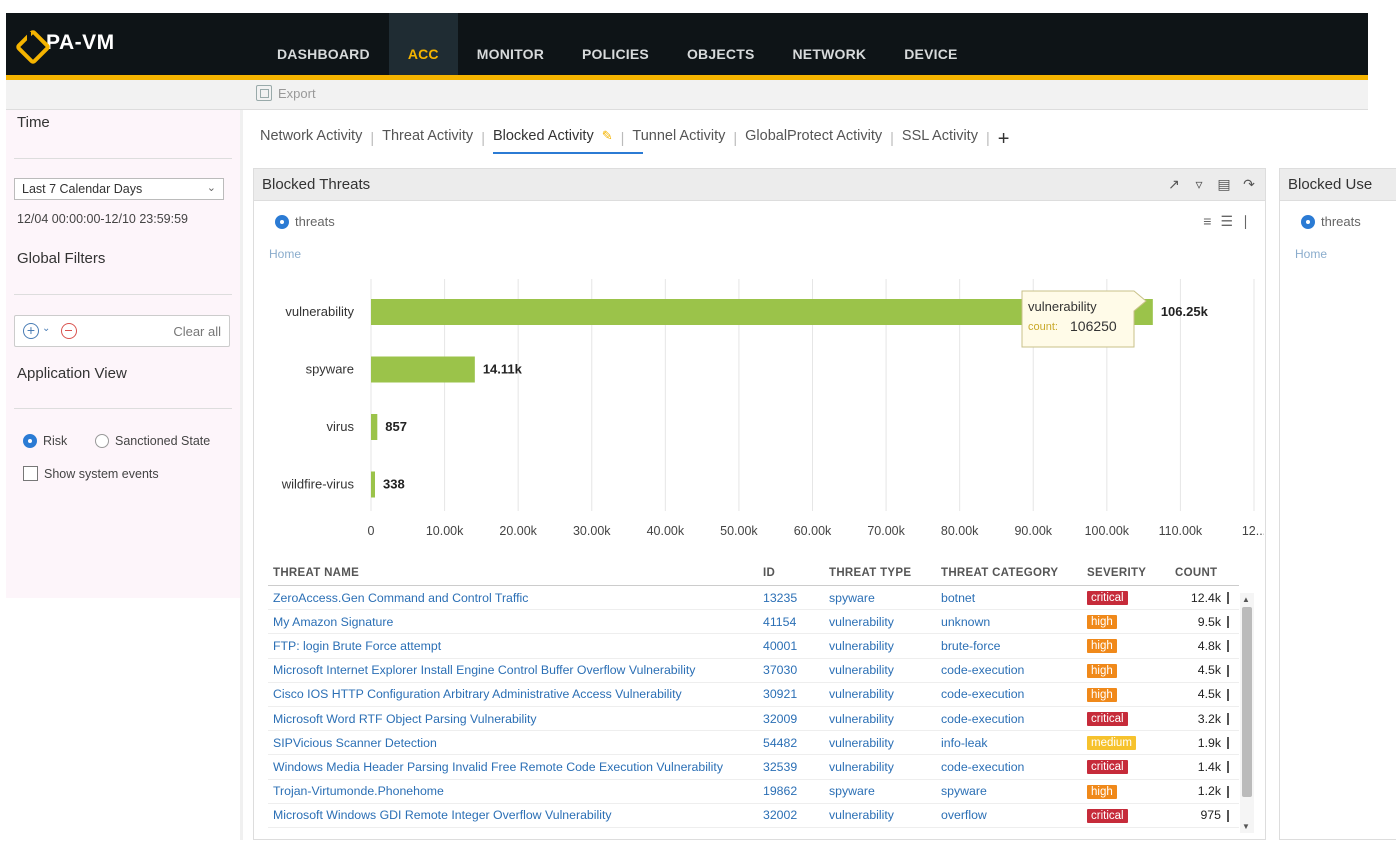  What do you see at coordinates (510, 54) in the screenshot?
I see `nav-monitor: MONITOR` at bounding box center [510, 54].